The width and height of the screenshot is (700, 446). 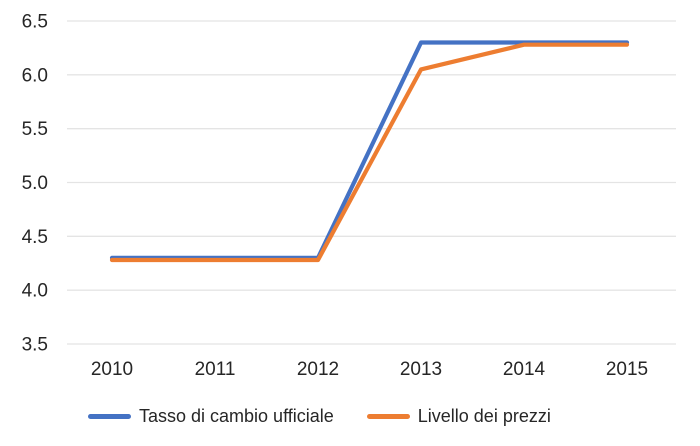 What do you see at coordinates (421, 369) in the screenshot?
I see `x-axis-tick-label: 2013` at bounding box center [421, 369].